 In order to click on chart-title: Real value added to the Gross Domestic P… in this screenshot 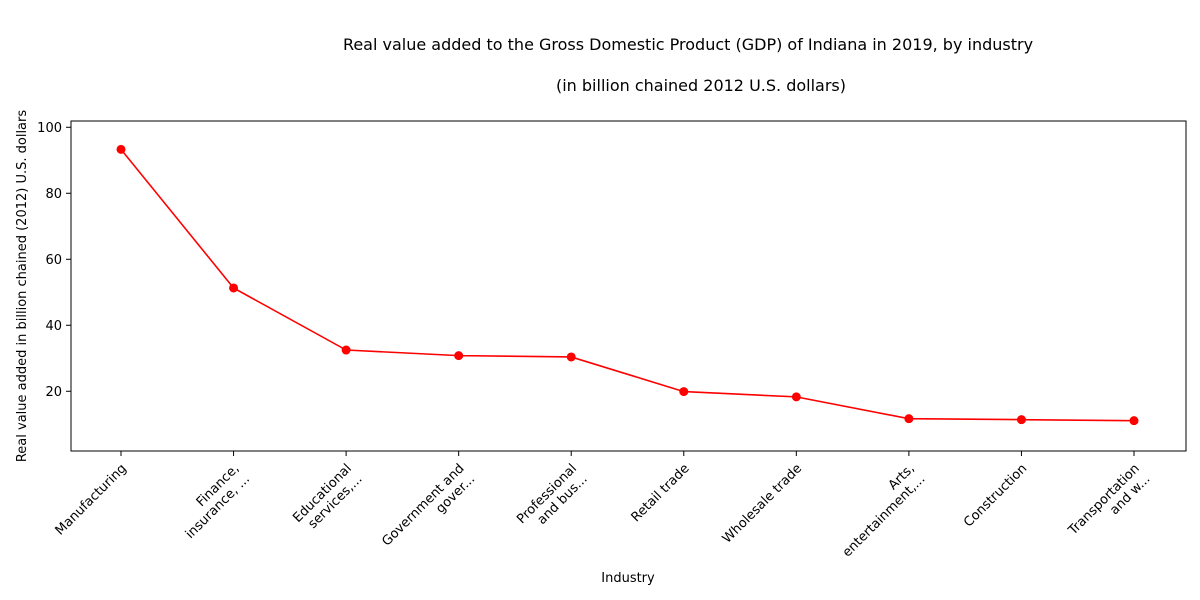, I will do `click(688, 44)`.